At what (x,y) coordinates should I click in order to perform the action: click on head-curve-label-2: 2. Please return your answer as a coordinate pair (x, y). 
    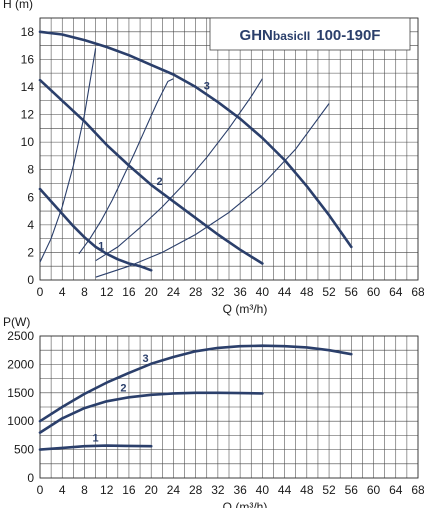
    Looking at the image, I should click on (159, 182).